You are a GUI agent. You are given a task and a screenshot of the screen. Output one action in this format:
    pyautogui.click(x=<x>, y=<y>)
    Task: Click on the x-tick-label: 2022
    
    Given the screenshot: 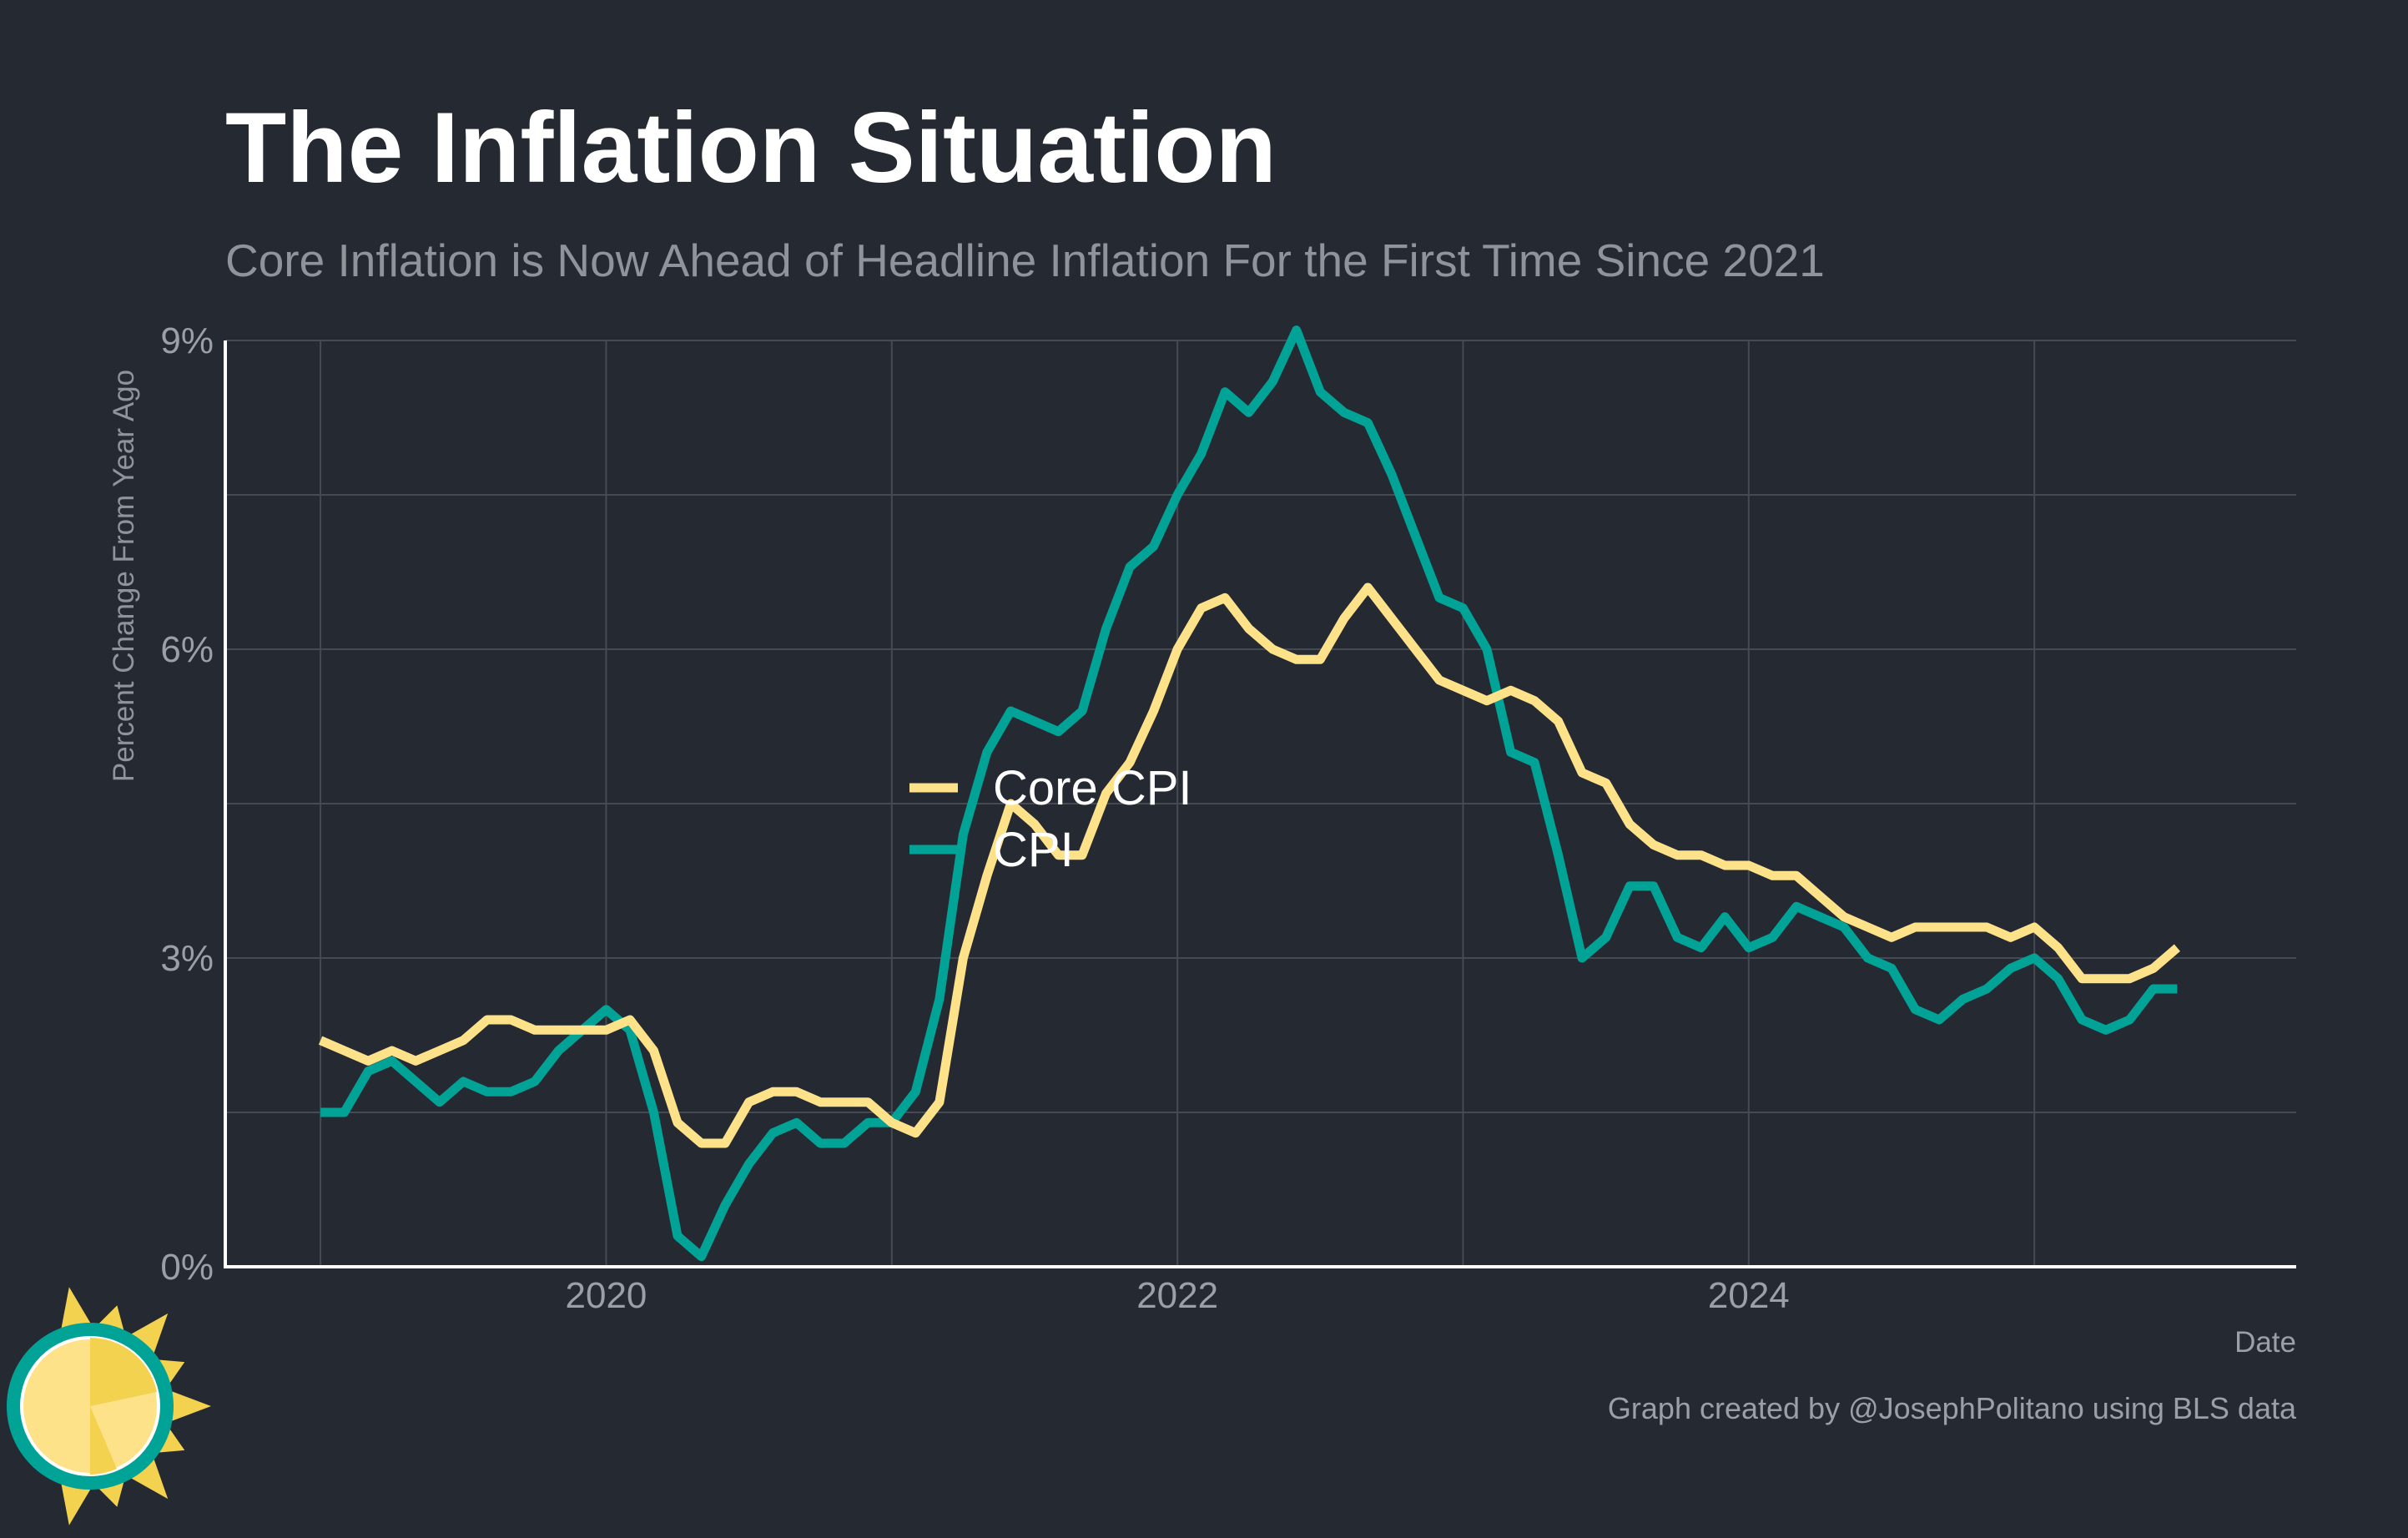 What is the action you would take?
    pyautogui.click(x=1177, y=1295)
    